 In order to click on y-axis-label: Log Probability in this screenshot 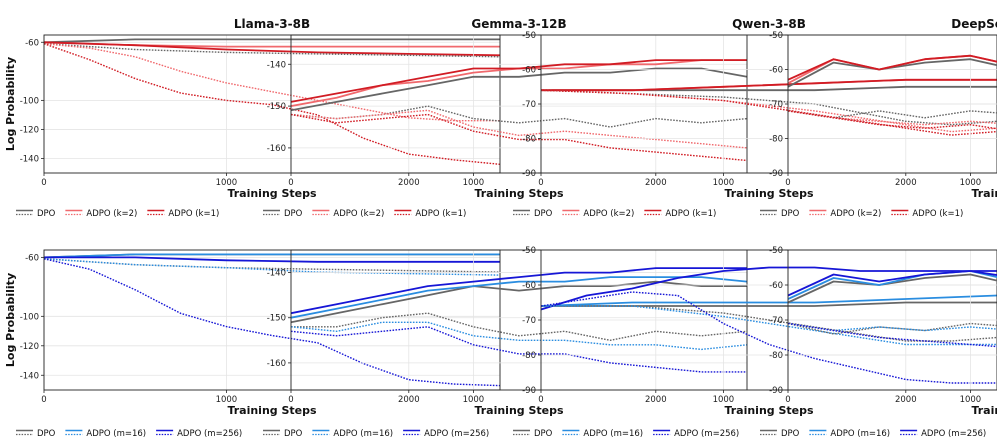, I will do `click(10, 104)`.